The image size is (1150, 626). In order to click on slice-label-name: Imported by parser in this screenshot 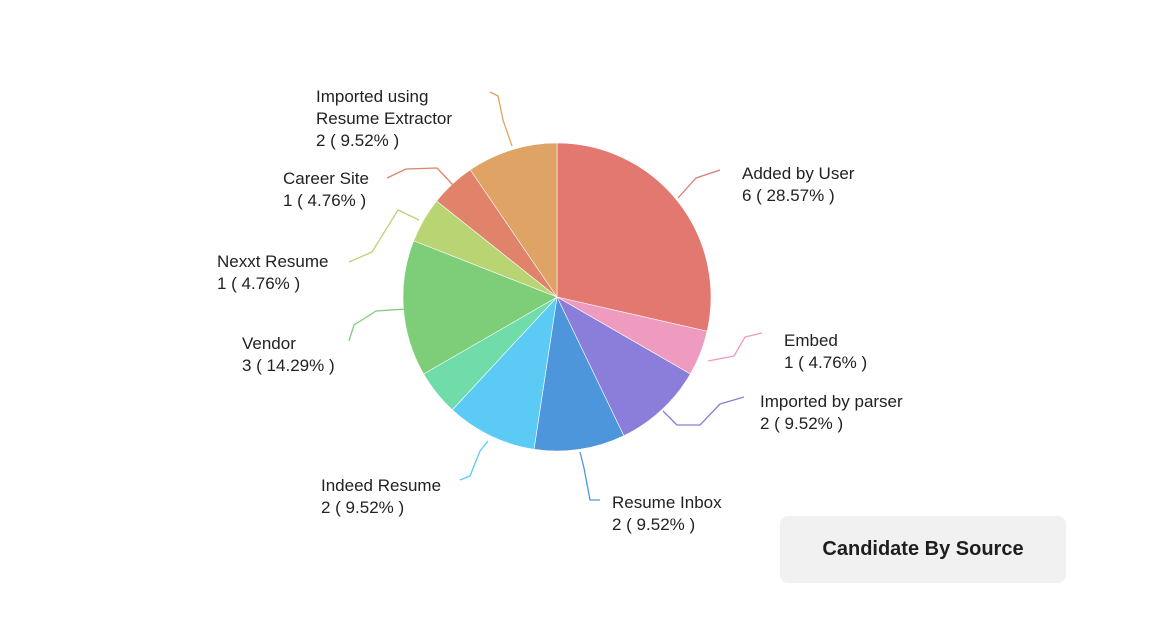, I will do `click(831, 401)`.